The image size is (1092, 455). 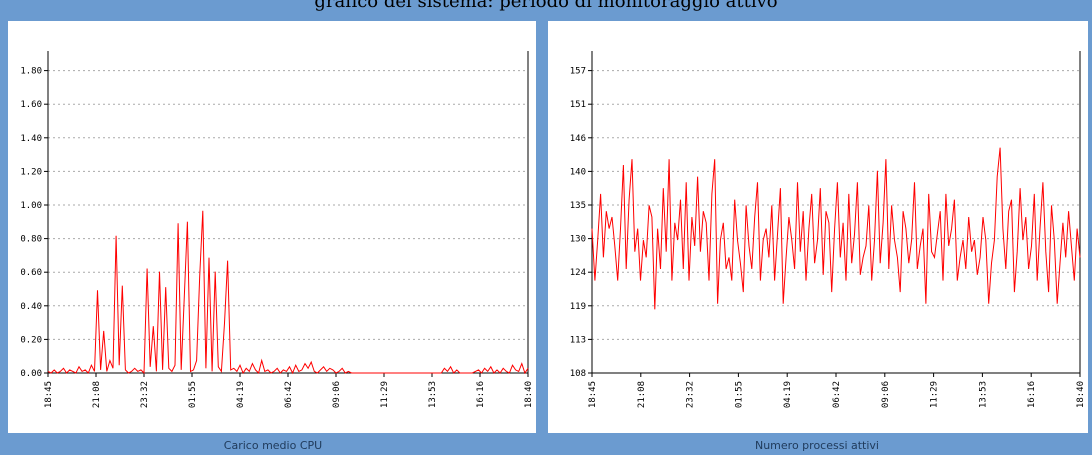 I want to click on y-tick-label: 0.80, so click(x=31, y=240).